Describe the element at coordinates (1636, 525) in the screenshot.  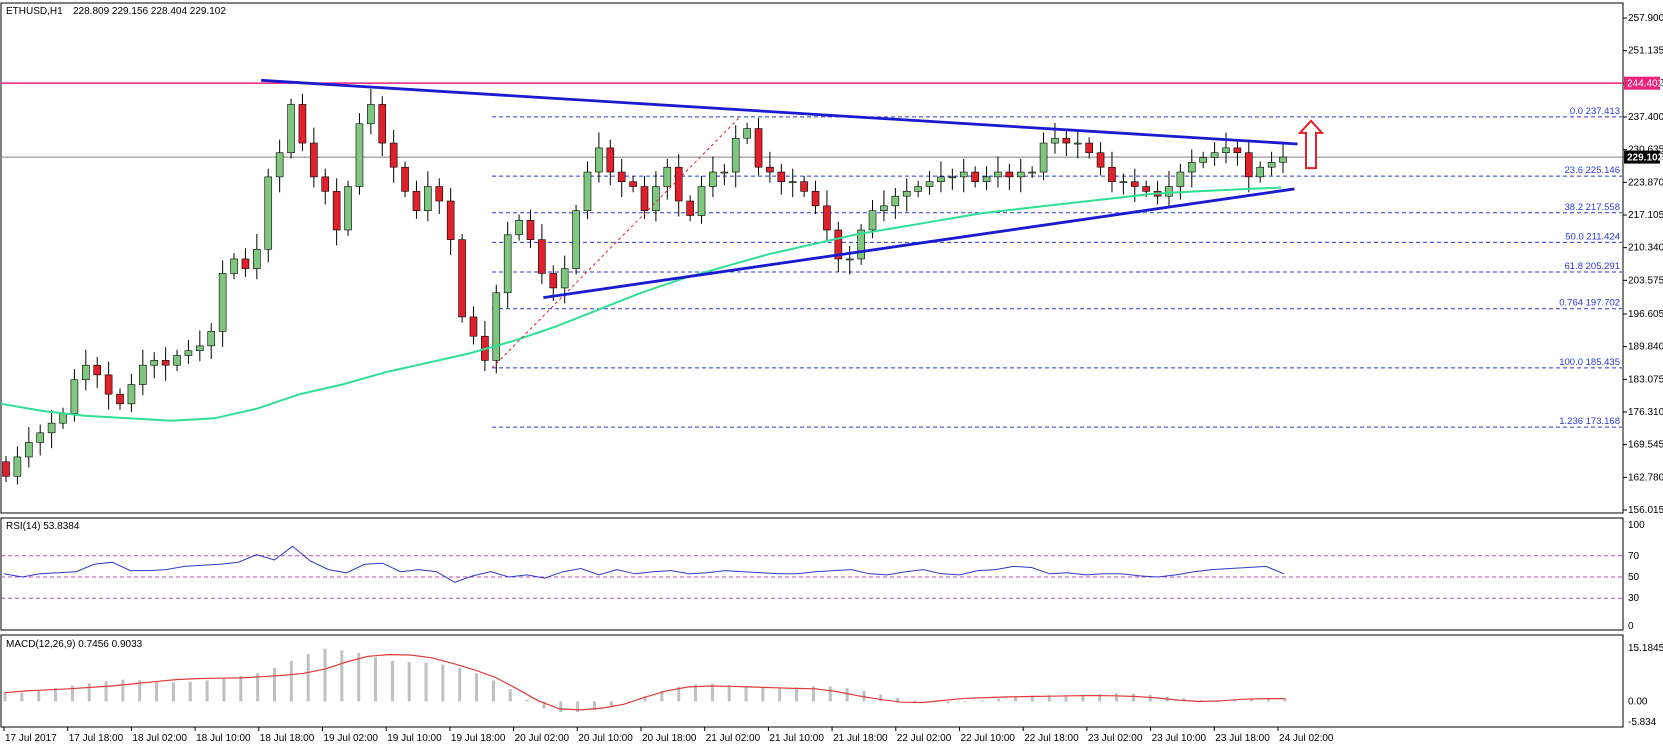
I see `rsi-level-label: 100` at that location.